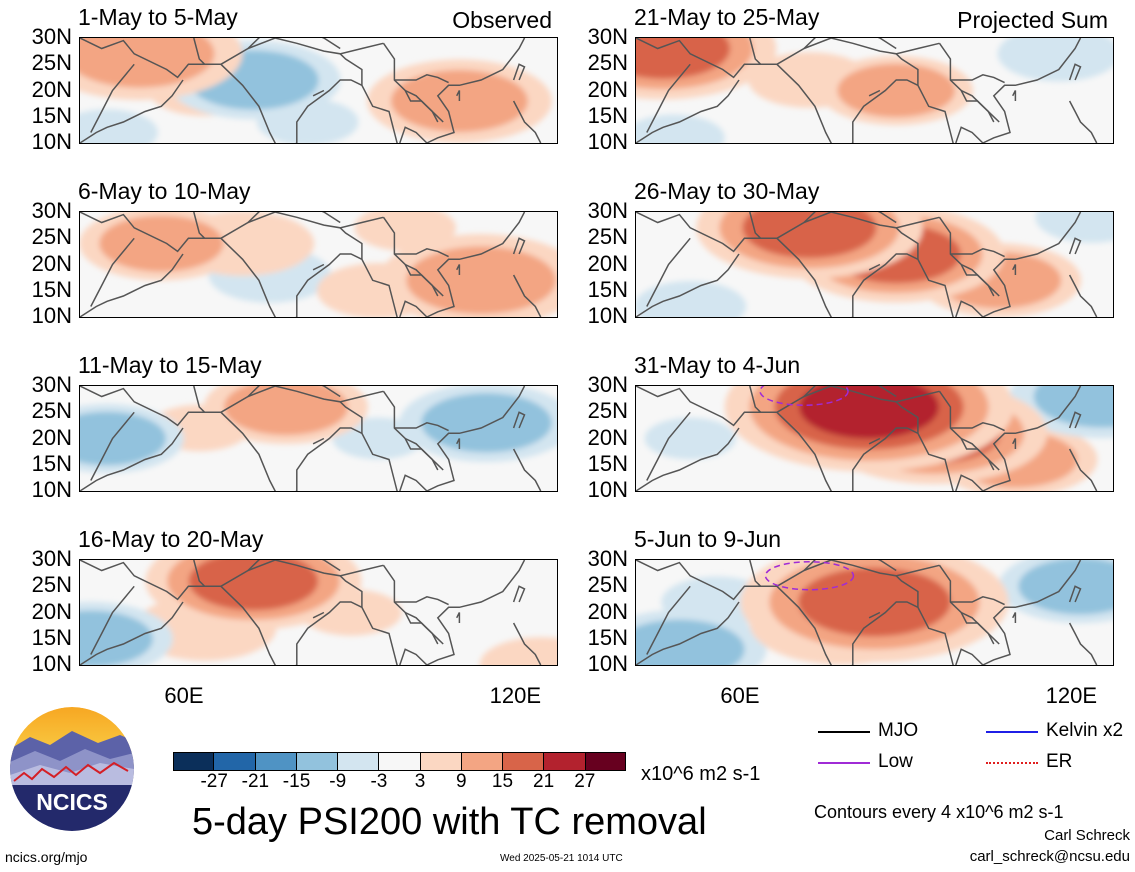 This screenshot has height=872, width=1135. What do you see at coordinates (184, 695) in the screenshot?
I see `x-tick-label: 60E` at bounding box center [184, 695].